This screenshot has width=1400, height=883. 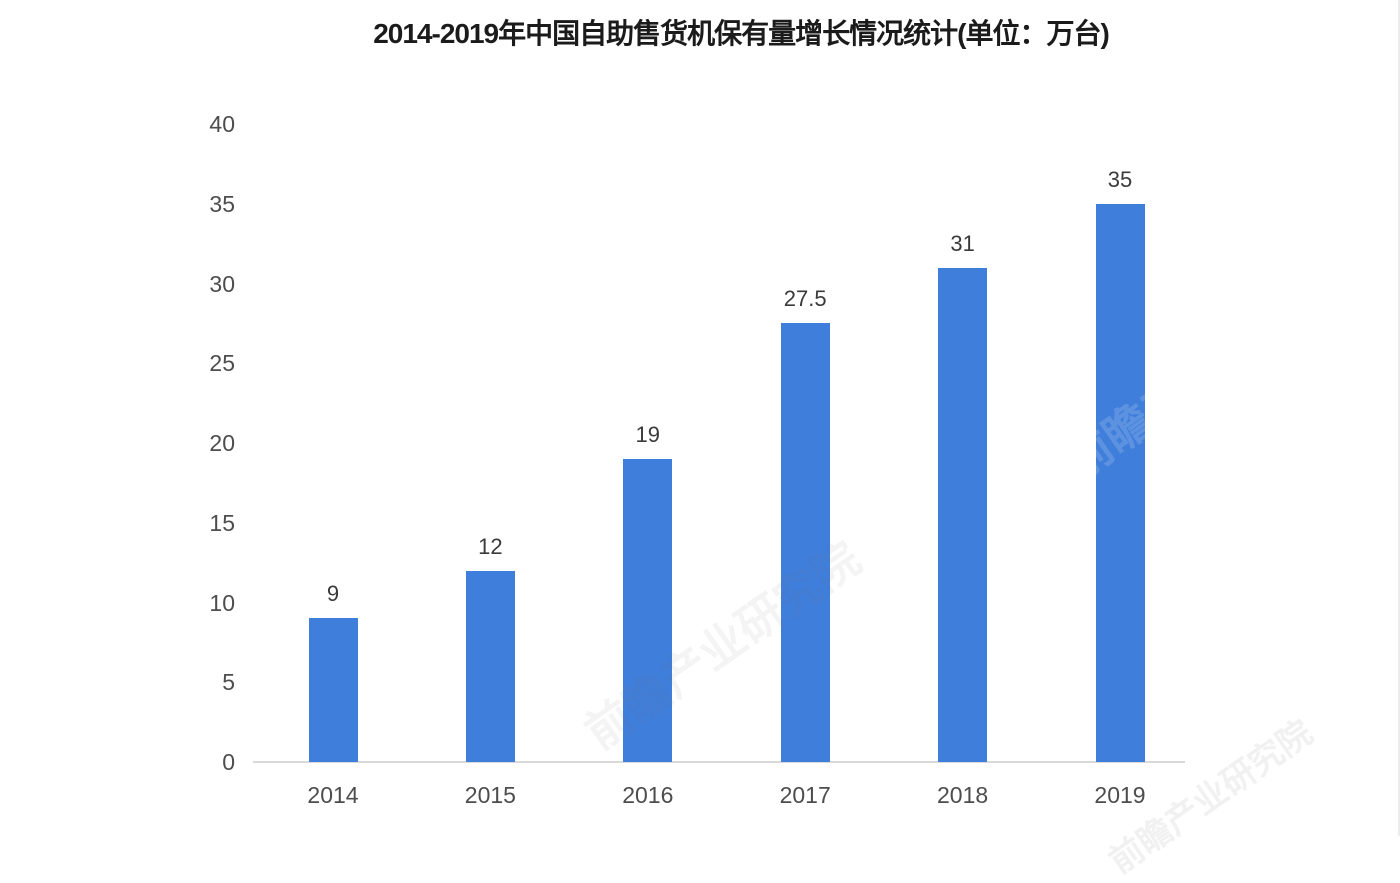 What do you see at coordinates (490, 546) in the screenshot?
I see `bar-value-label: 12` at bounding box center [490, 546].